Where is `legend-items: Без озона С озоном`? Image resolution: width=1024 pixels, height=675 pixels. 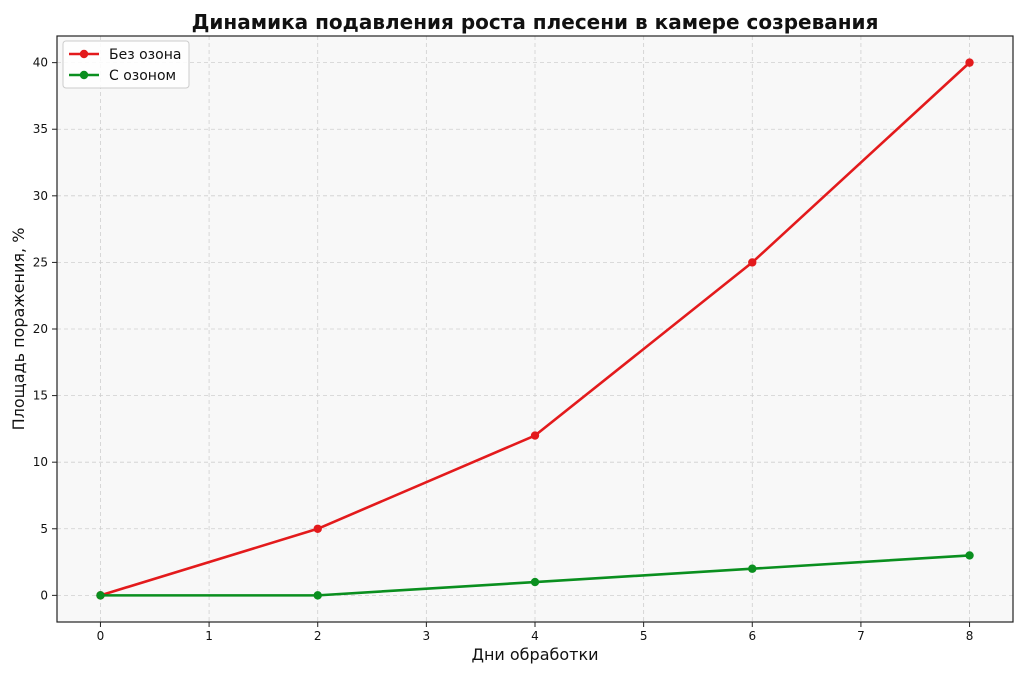 legend-items: Без озона С озоном is located at coordinates (125, 65).